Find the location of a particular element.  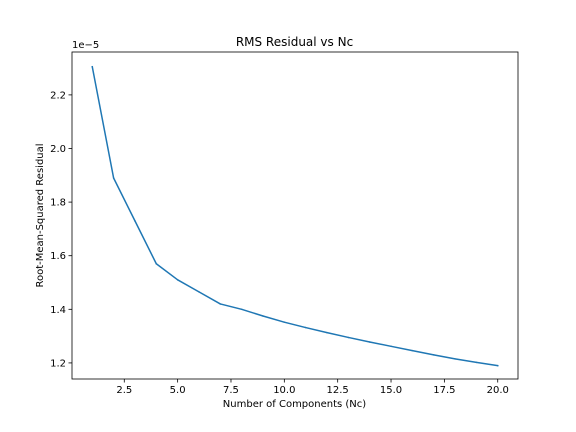

x-tick-label: 7.5 is located at coordinates (231, 390).